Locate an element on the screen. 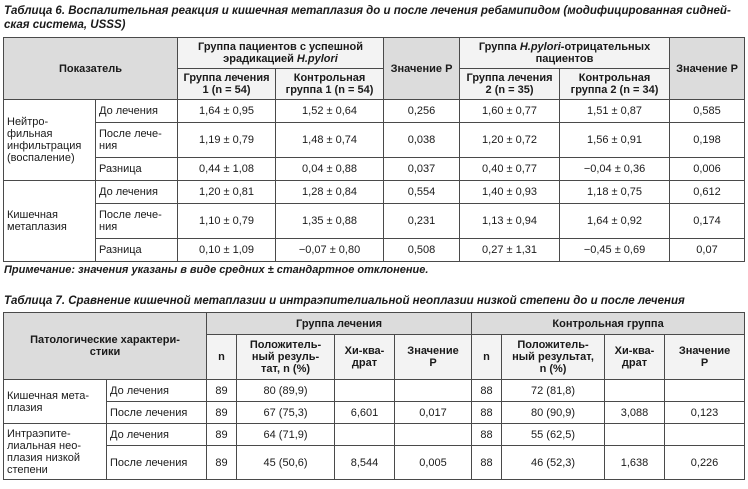 This screenshot has height=489, width=748. cell-c1: −0,07 ± 0,80 is located at coordinates (330, 250).